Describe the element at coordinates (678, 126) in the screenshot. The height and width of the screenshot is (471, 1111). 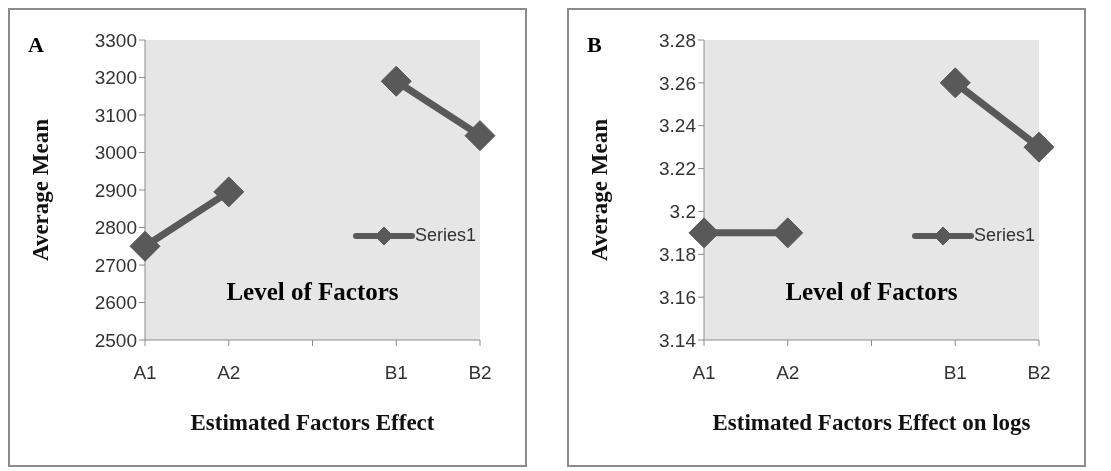
I see `y-tick-label: 3.24` at that location.